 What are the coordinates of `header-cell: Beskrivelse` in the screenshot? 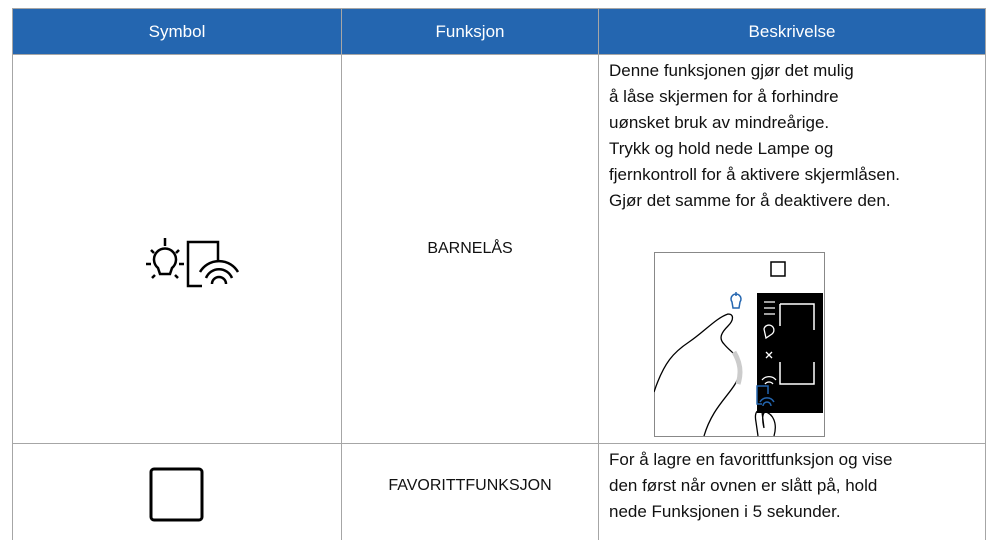 It's located at (792, 31).